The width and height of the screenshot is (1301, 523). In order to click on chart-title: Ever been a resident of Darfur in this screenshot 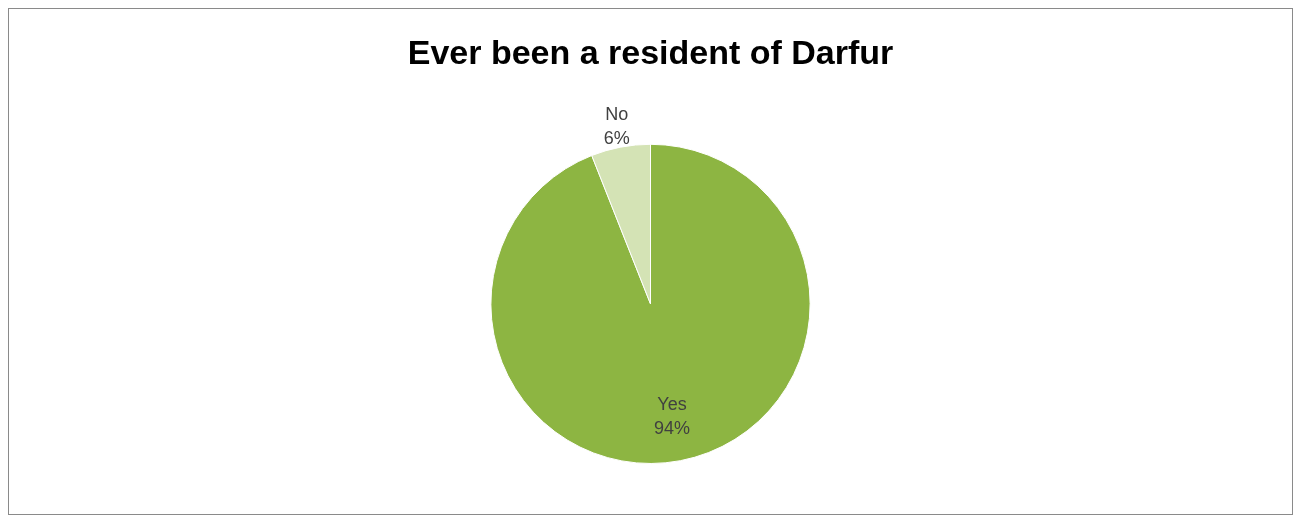, I will do `click(650, 51)`.